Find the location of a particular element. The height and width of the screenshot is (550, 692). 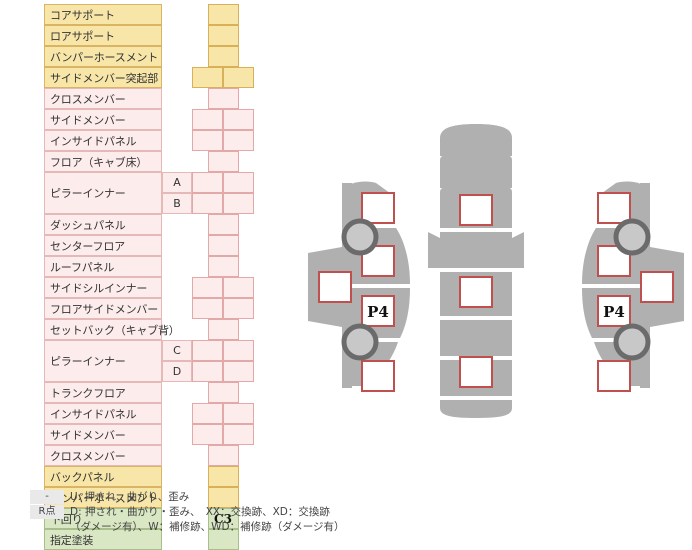

vehicle-top-view is located at coordinates (476, 271).